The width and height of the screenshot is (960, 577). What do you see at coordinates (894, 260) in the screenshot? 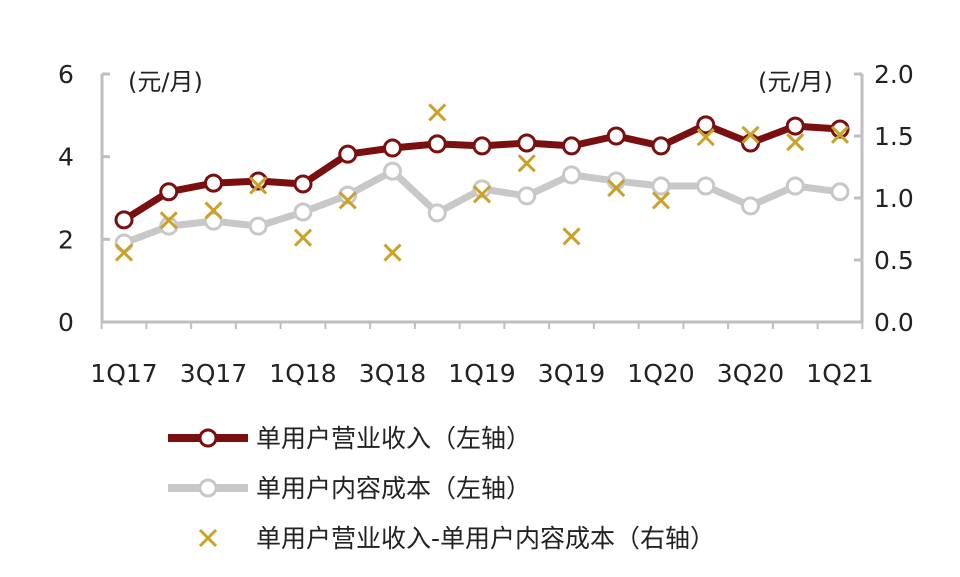
I see `right-tick-label: 0.5` at bounding box center [894, 260].